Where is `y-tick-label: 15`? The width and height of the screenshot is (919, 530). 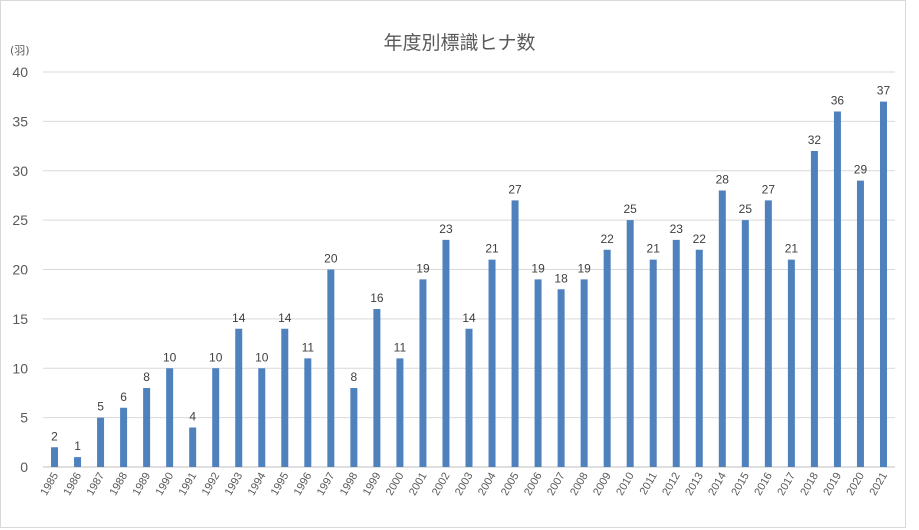
y-tick-label: 15 is located at coordinates (20, 319).